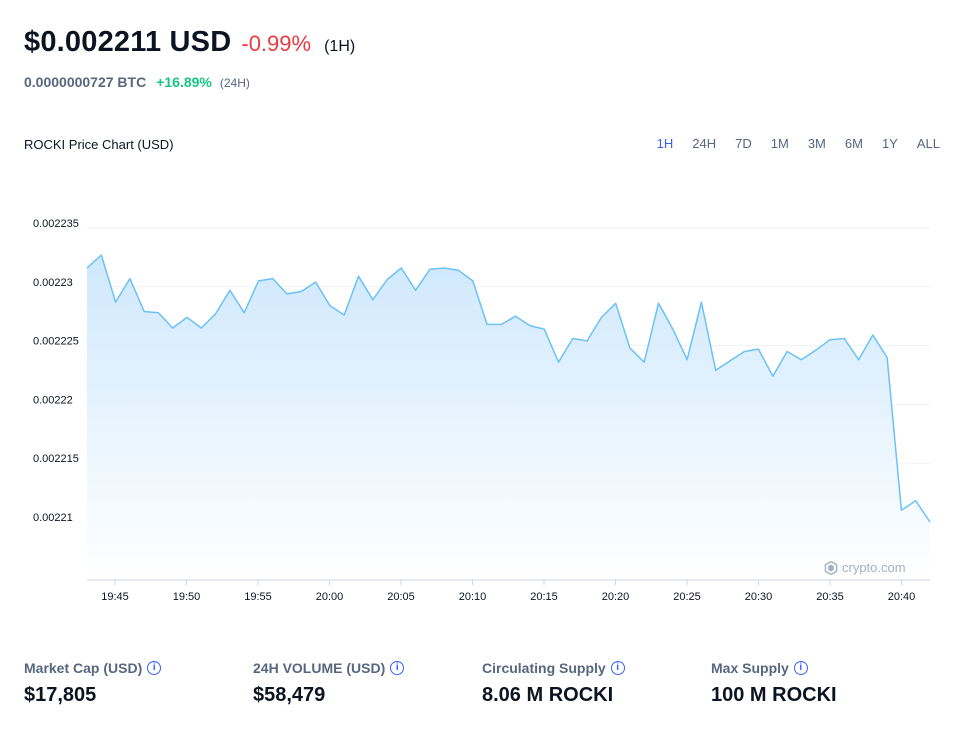  What do you see at coordinates (53, 400) in the screenshot?
I see `y-tick-label: 0.00222` at bounding box center [53, 400].